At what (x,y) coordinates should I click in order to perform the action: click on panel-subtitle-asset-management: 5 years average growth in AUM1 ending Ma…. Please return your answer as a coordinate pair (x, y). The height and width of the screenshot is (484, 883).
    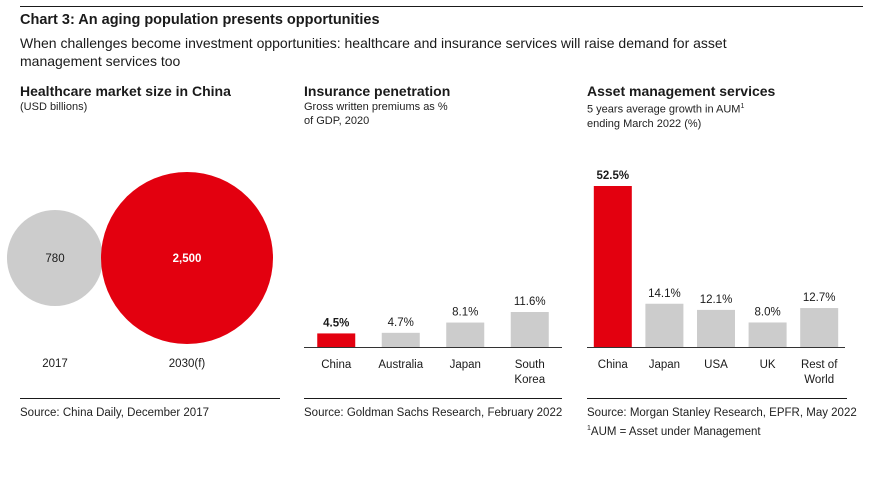
    Looking at the image, I should click on (665, 115).